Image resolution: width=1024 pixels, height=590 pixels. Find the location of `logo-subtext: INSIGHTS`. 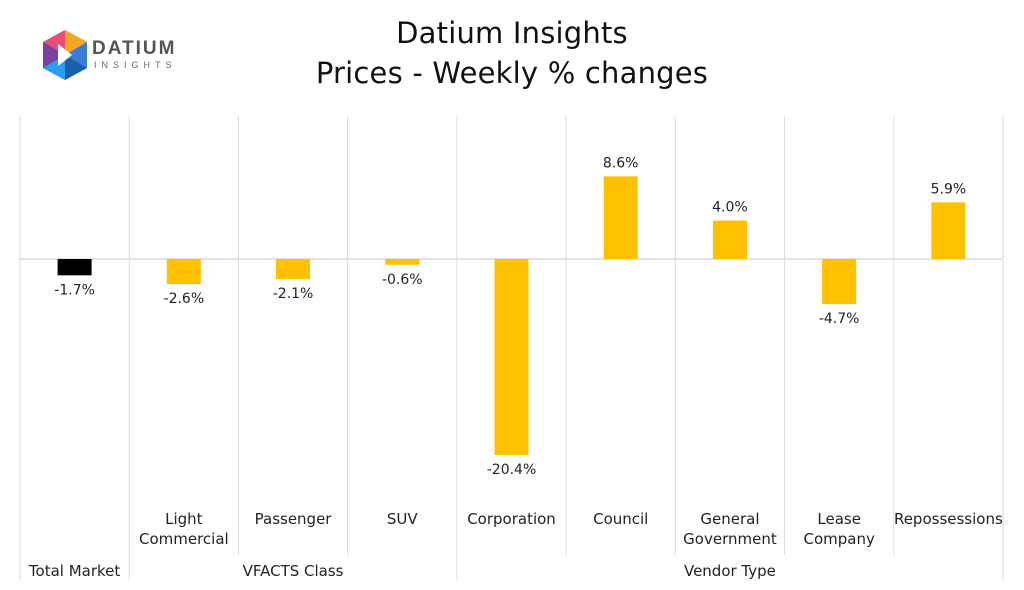

logo-subtext: INSIGHTS is located at coordinates (135, 65).